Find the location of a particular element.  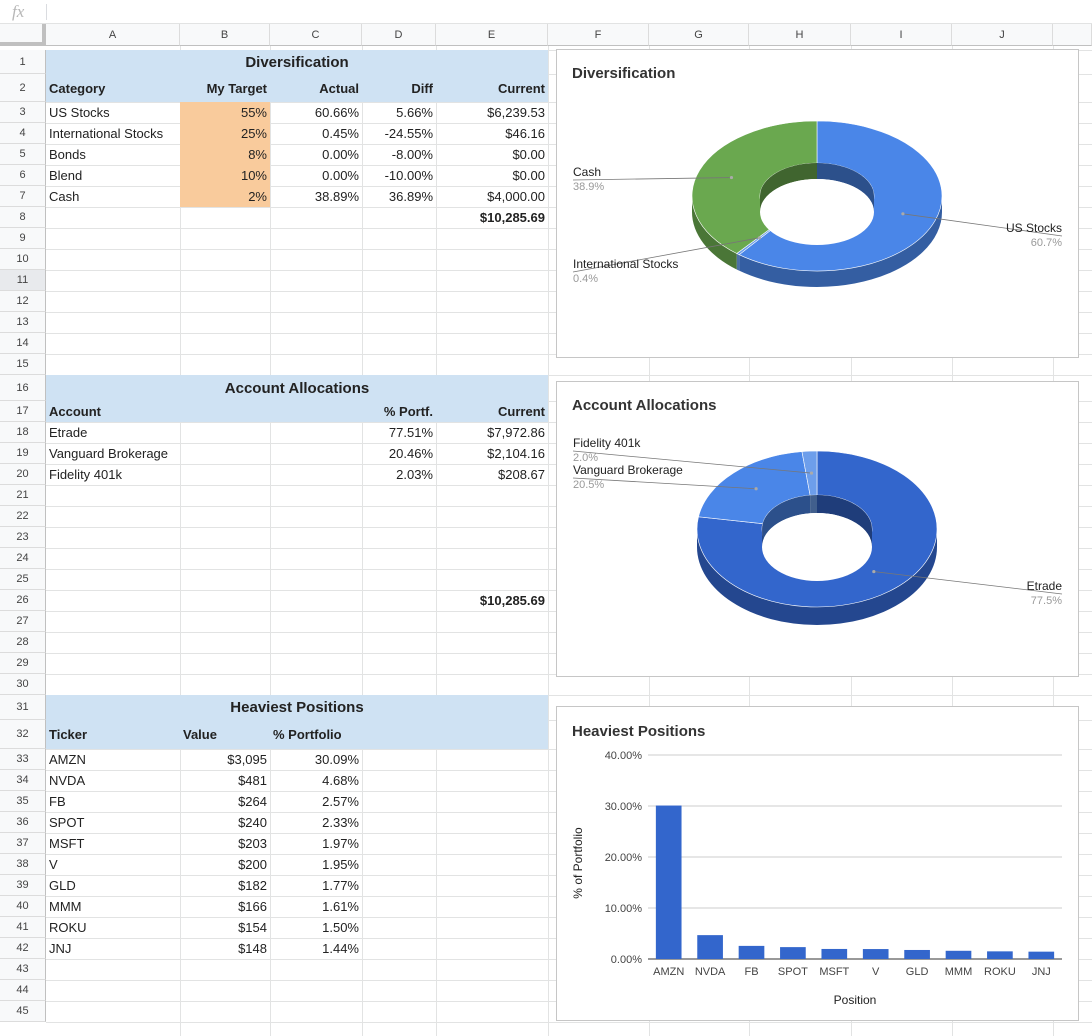

header-ticker: Ticker is located at coordinates (68, 734).